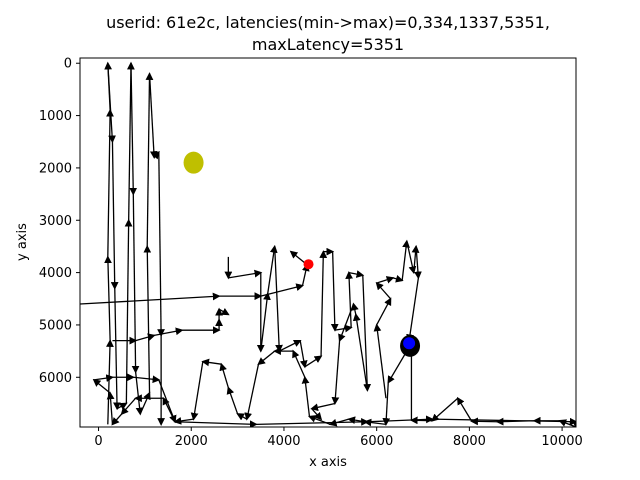 The height and width of the screenshot is (480, 640). I want to click on x-tick-label: 8000, so click(469, 441).